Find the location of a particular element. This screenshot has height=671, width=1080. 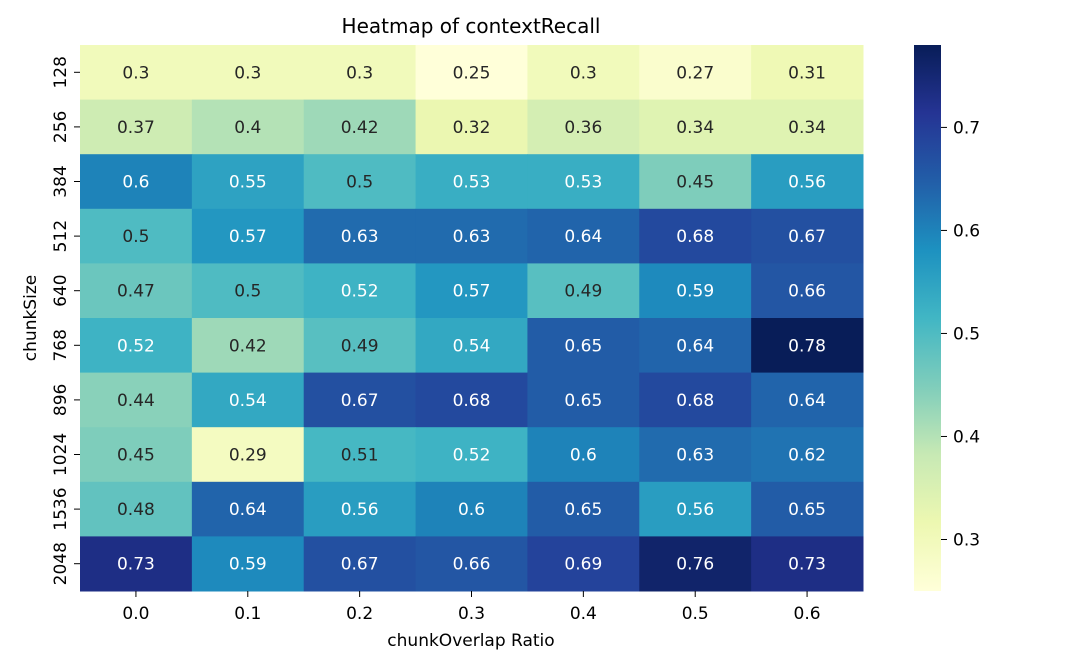

cell-value-label: 0.62 is located at coordinates (807, 456).